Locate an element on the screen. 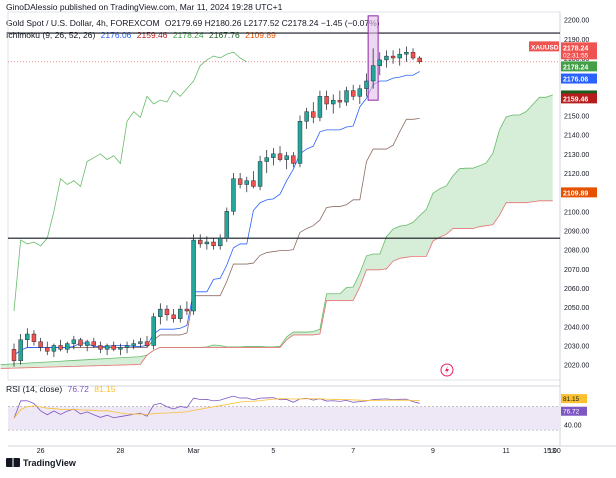  rsi-ma-line is located at coordinates (216, 408).